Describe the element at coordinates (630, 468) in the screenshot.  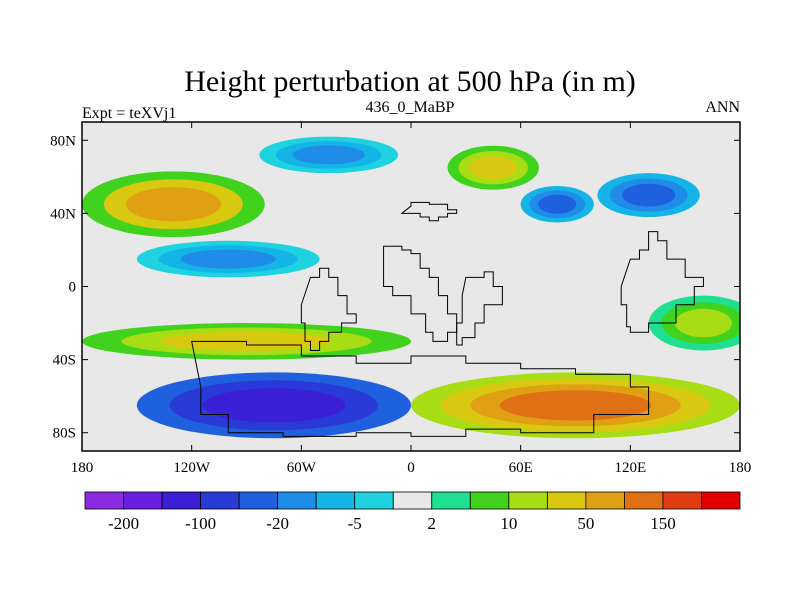
I see `x-tick-label: 120E` at that location.